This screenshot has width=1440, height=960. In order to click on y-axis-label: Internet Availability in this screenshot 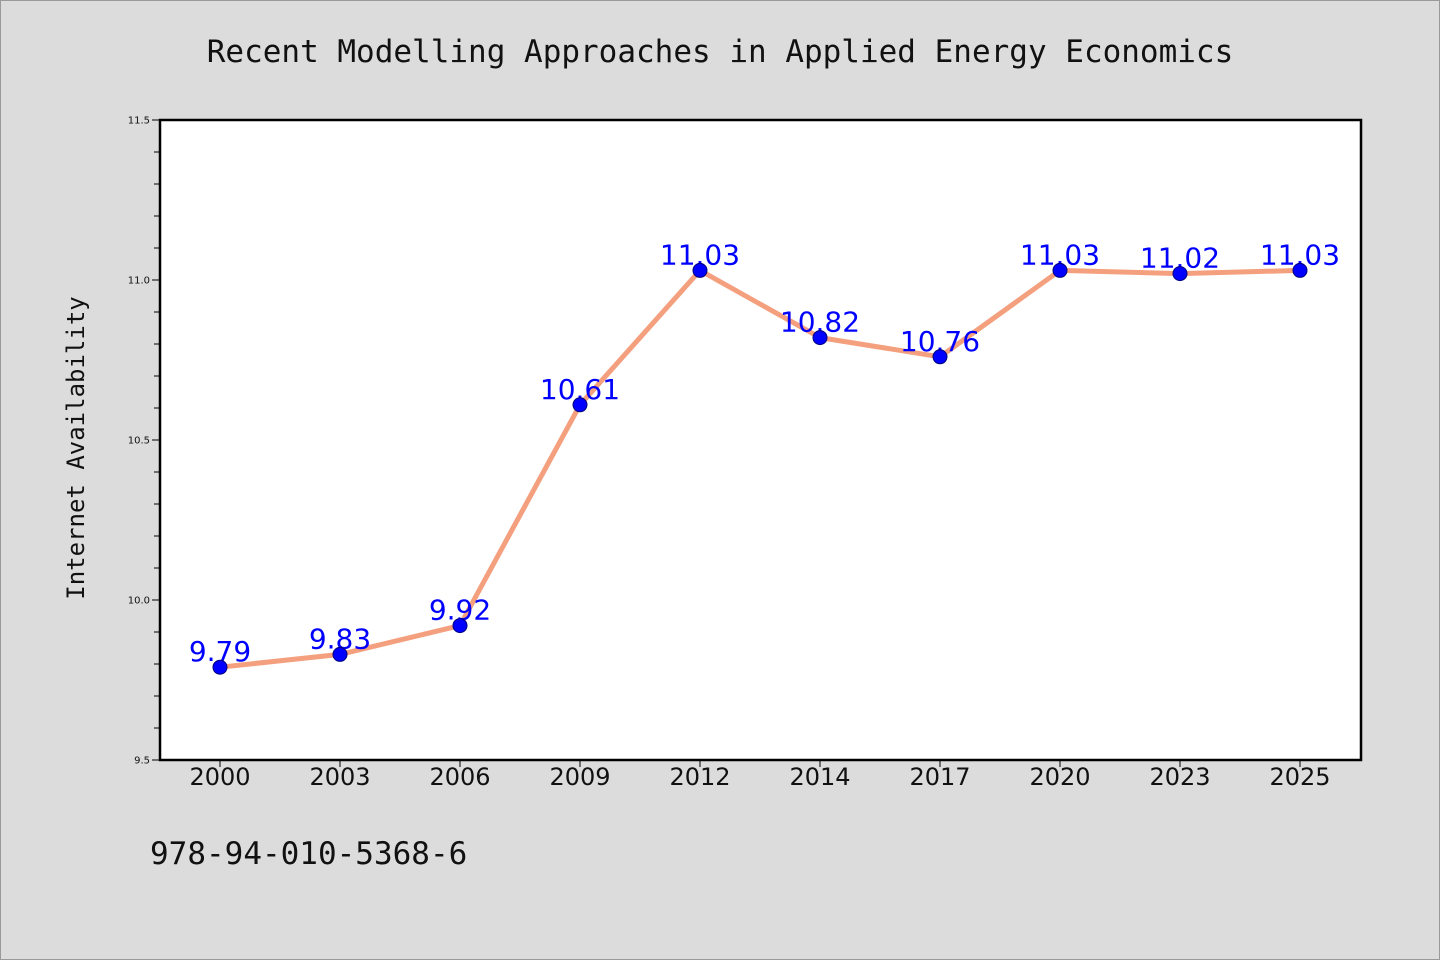, I will do `click(76, 447)`.